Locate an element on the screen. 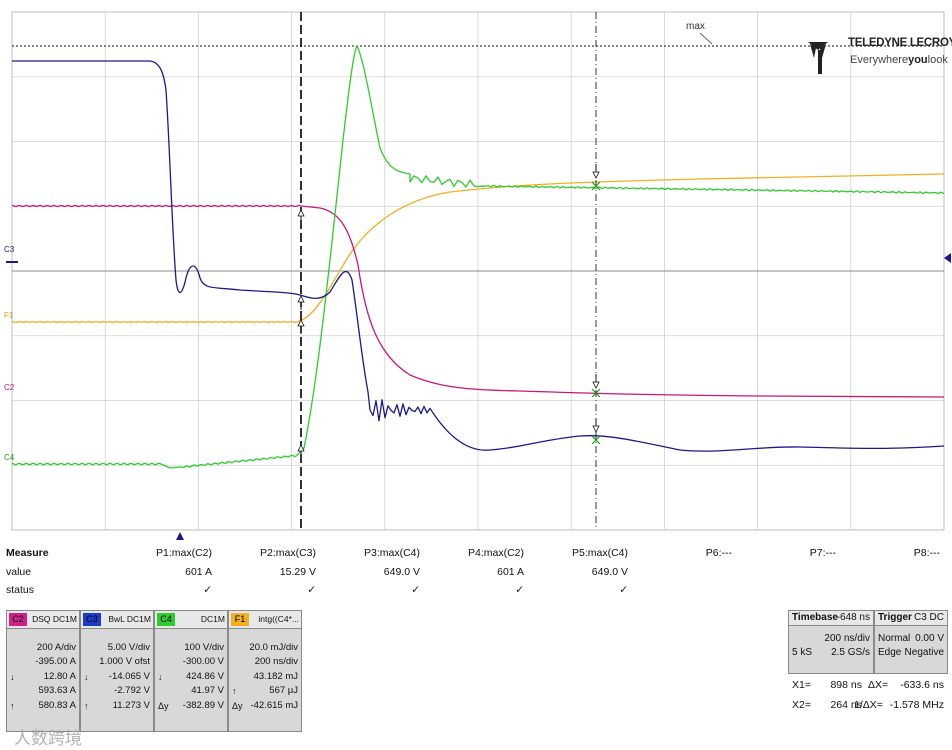  channel-row-value: -382.89 V is located at coordinates (203, 705).